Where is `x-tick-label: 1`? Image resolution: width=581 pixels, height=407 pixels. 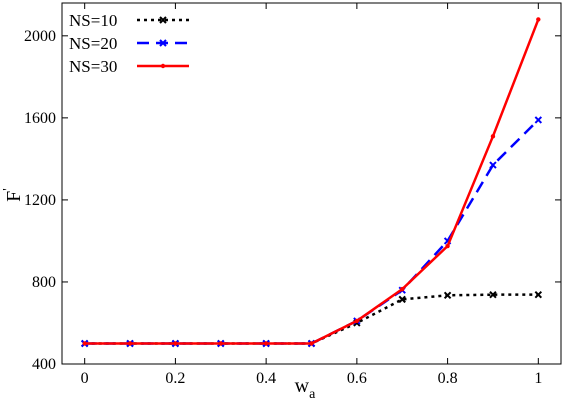
x-tick-label: 1 is located at coordinates (538, 378).